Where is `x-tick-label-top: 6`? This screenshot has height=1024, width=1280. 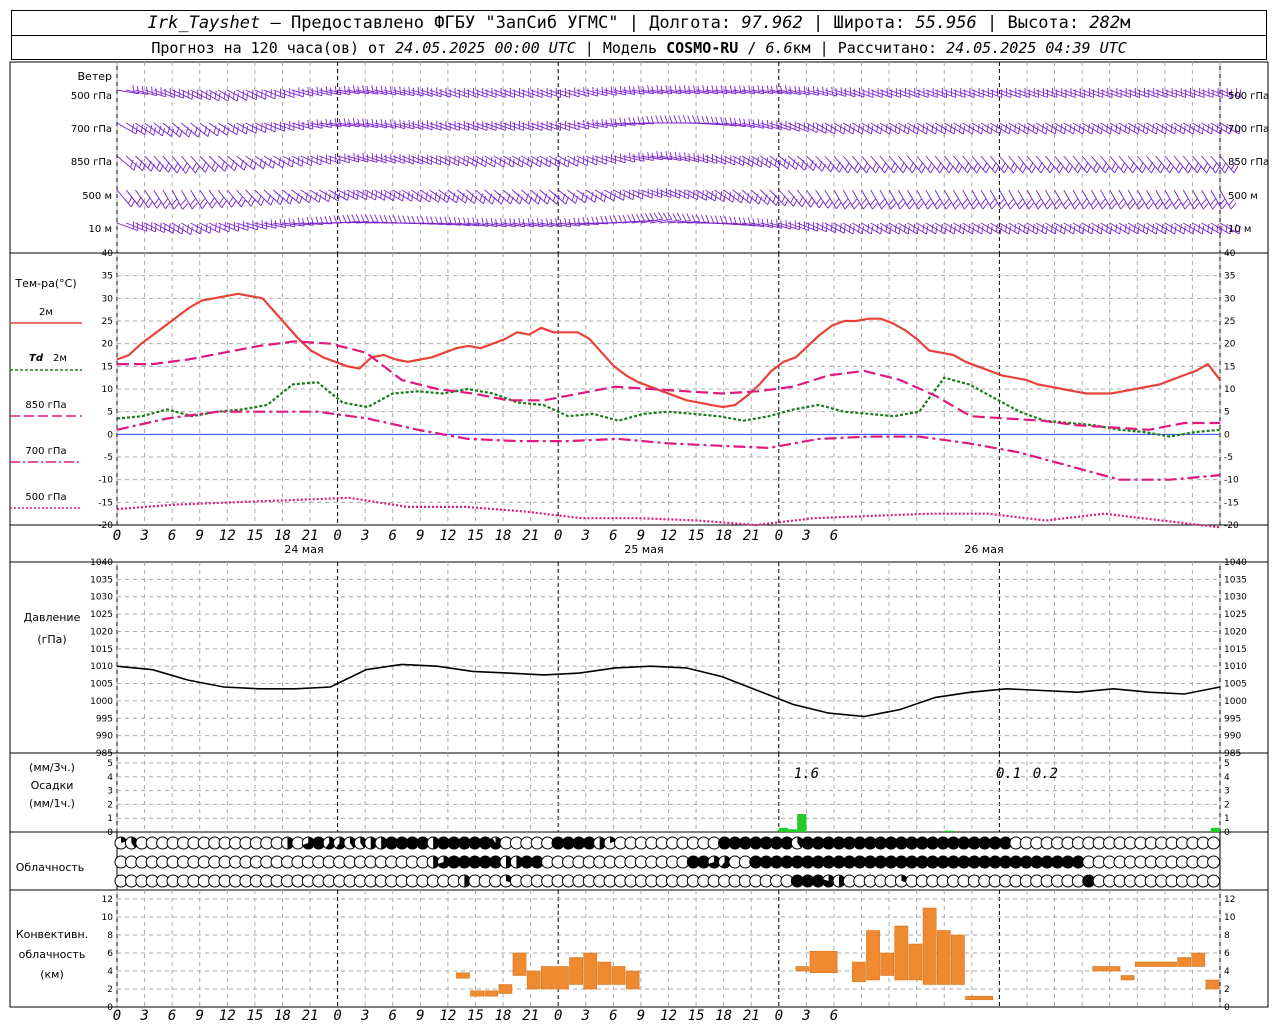 x-tick-label-top: 6 is located at coordinates (613, 536).